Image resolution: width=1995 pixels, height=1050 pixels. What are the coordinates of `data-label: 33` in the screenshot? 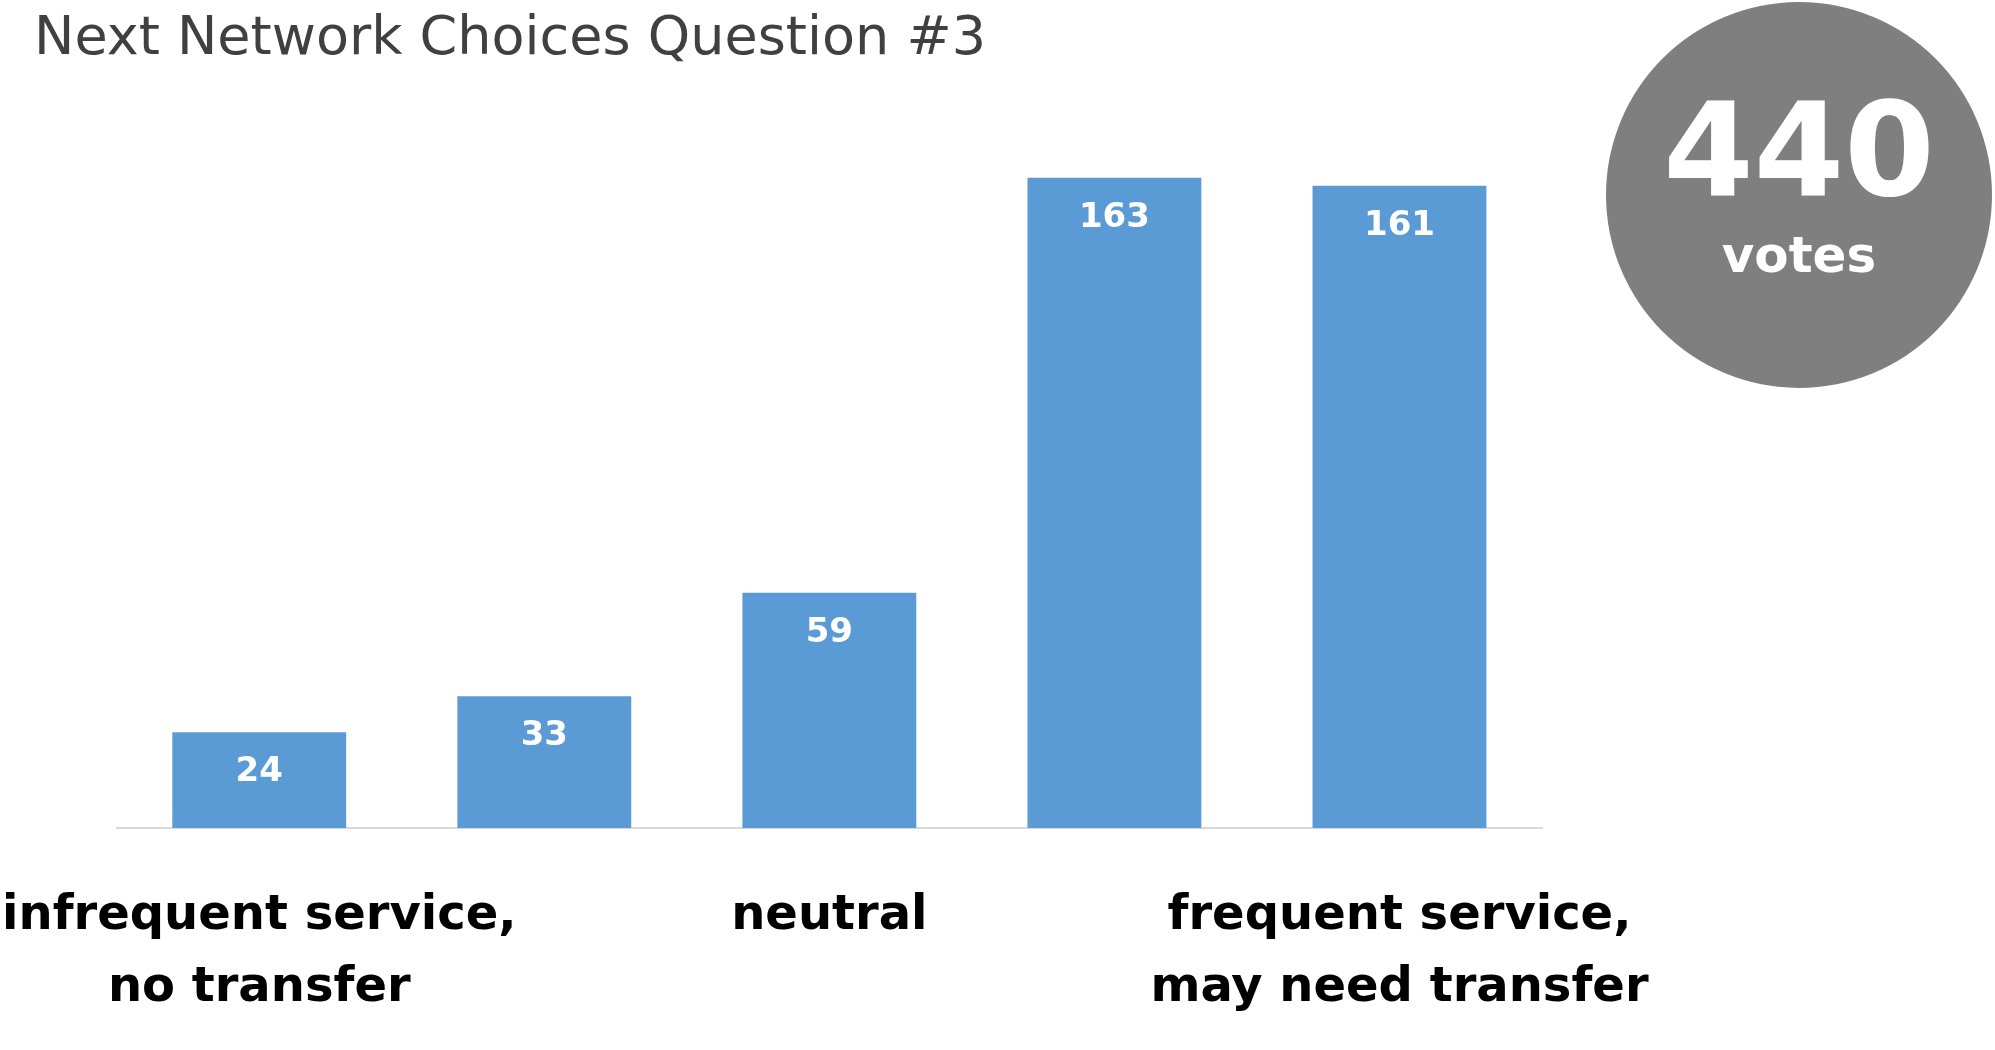 It's located at (544, 733).